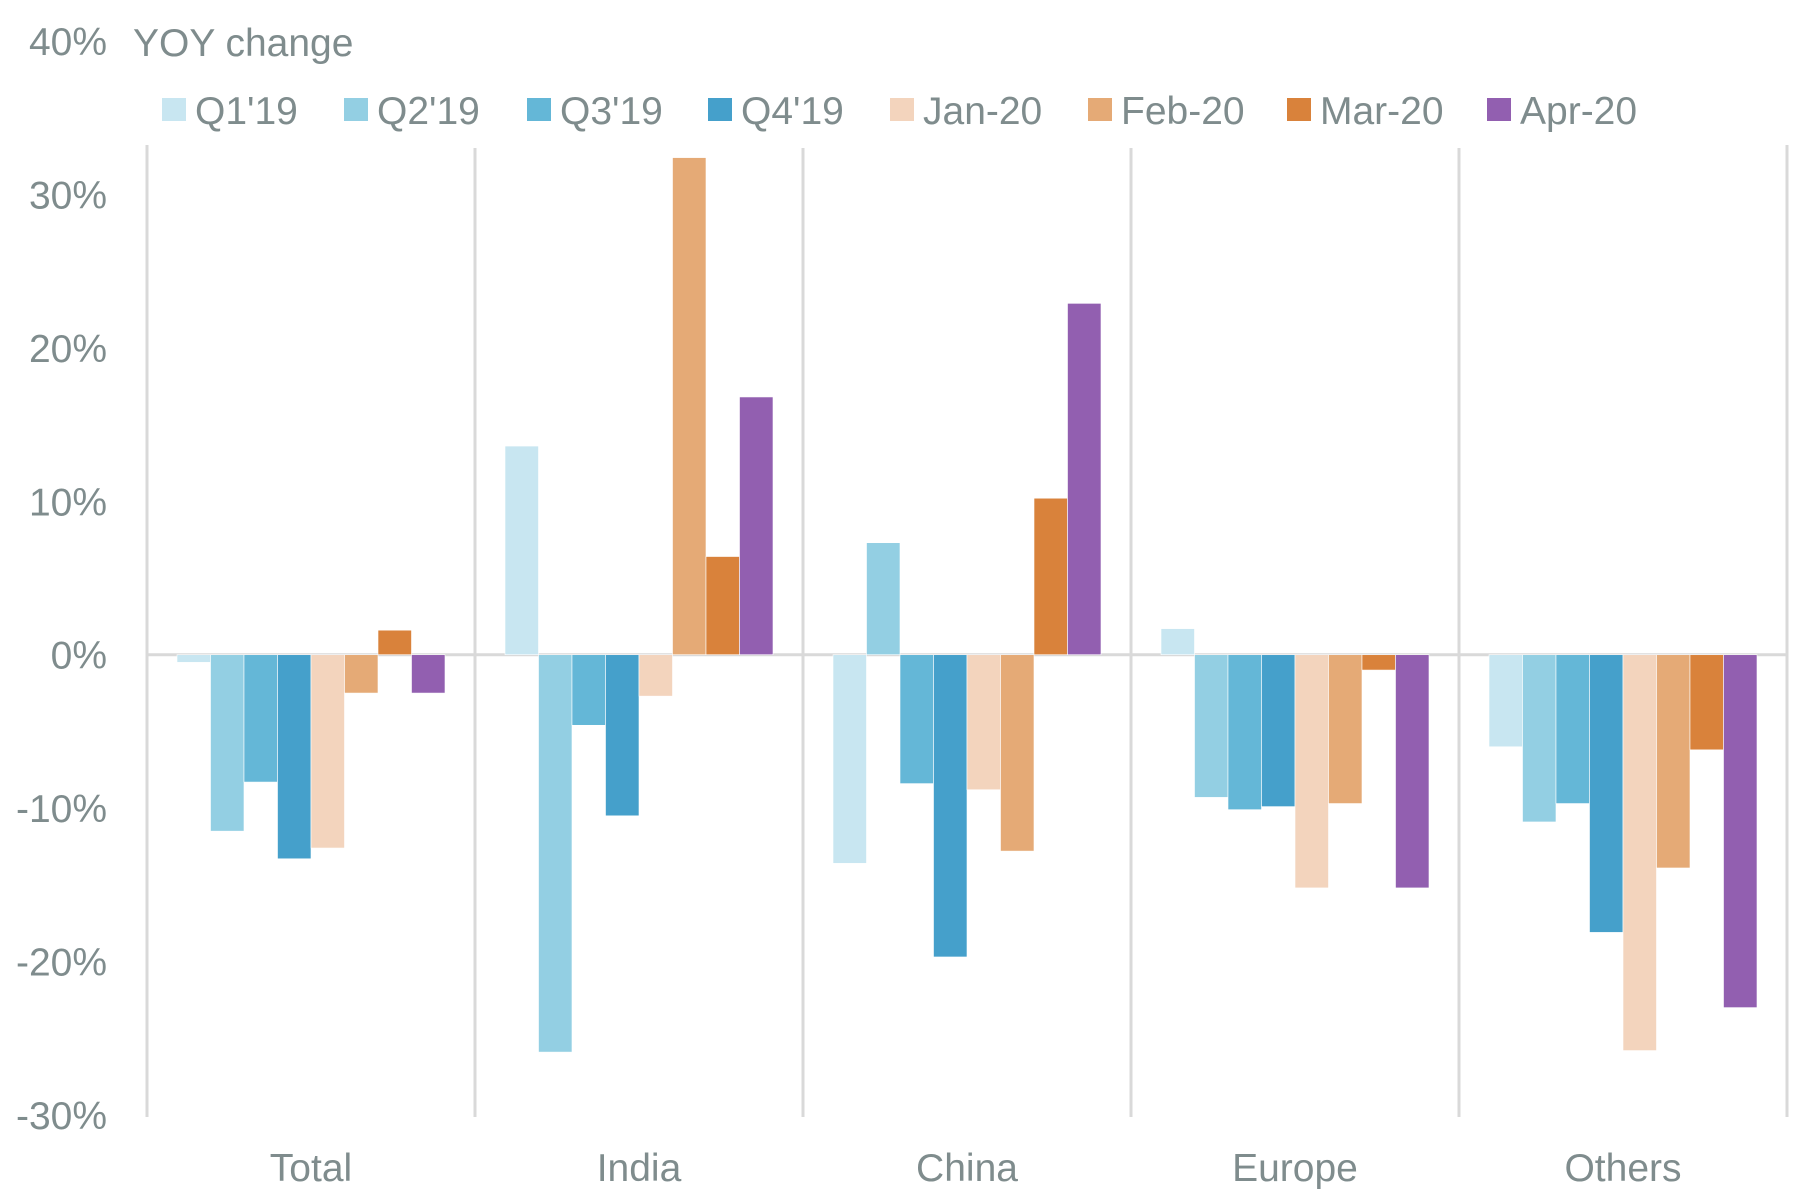  I want to click on y-tick-label: 20%, so click(68, 349).